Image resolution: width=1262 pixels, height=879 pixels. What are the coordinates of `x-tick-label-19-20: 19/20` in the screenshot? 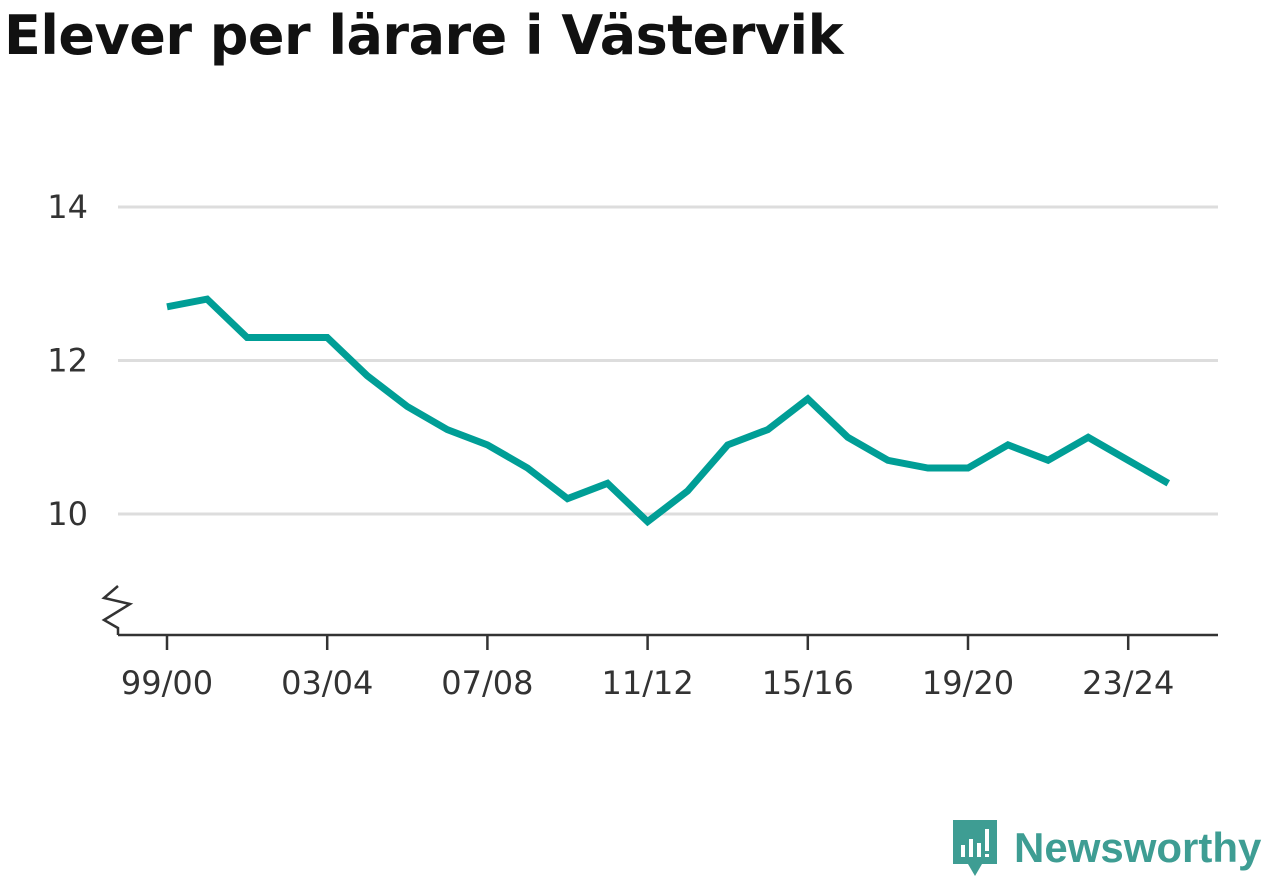 It's located at (968, 683).